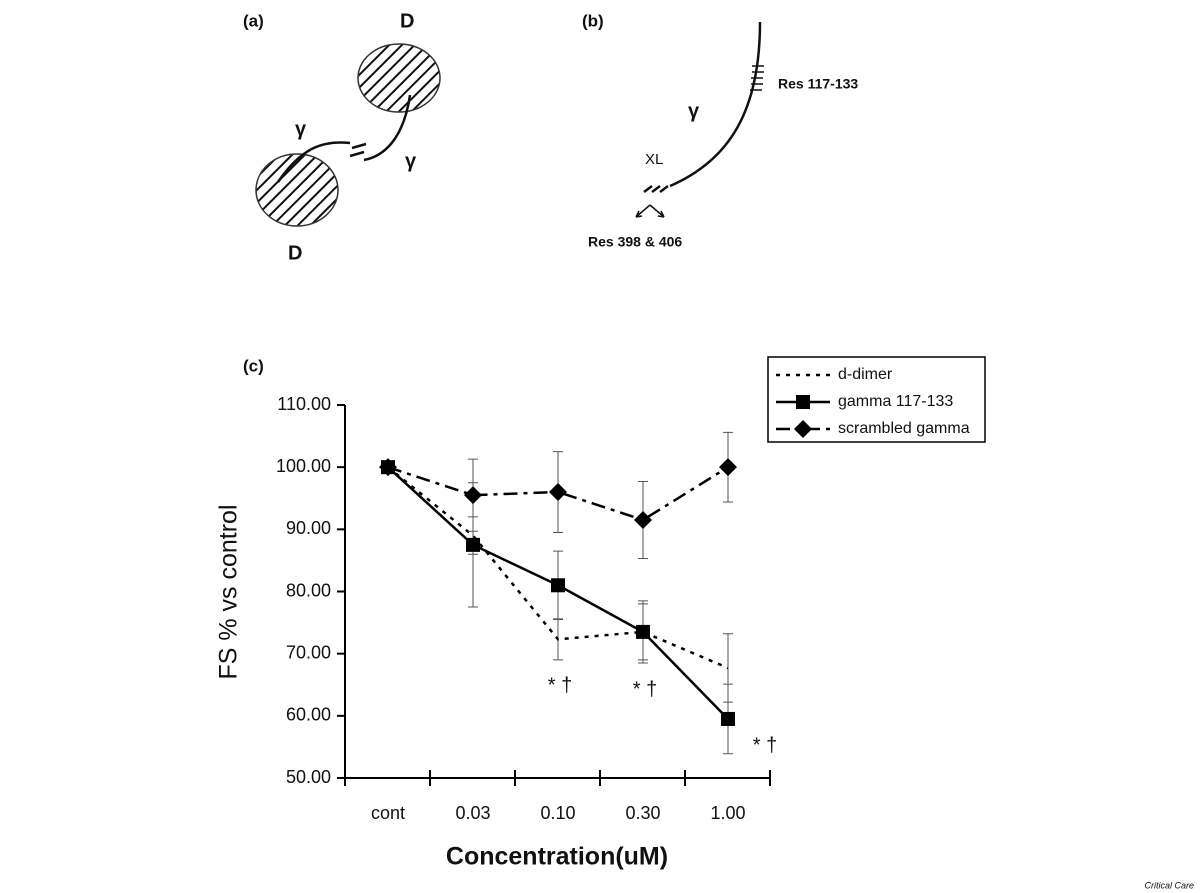  What do you see at coordinates (308, 715) in the screenshot?
I see `y-tick-label: 60.00` at bounding box center [308, 715].